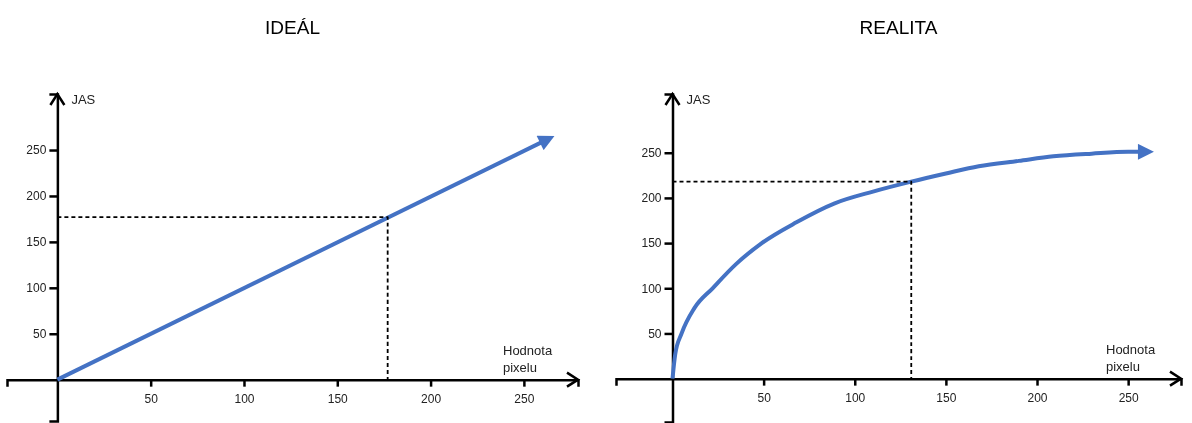  What do you see at coordinates (292, 27) in the screenshot?
I see `chart-title: IDEÁL` at bounding box center [292, 27].